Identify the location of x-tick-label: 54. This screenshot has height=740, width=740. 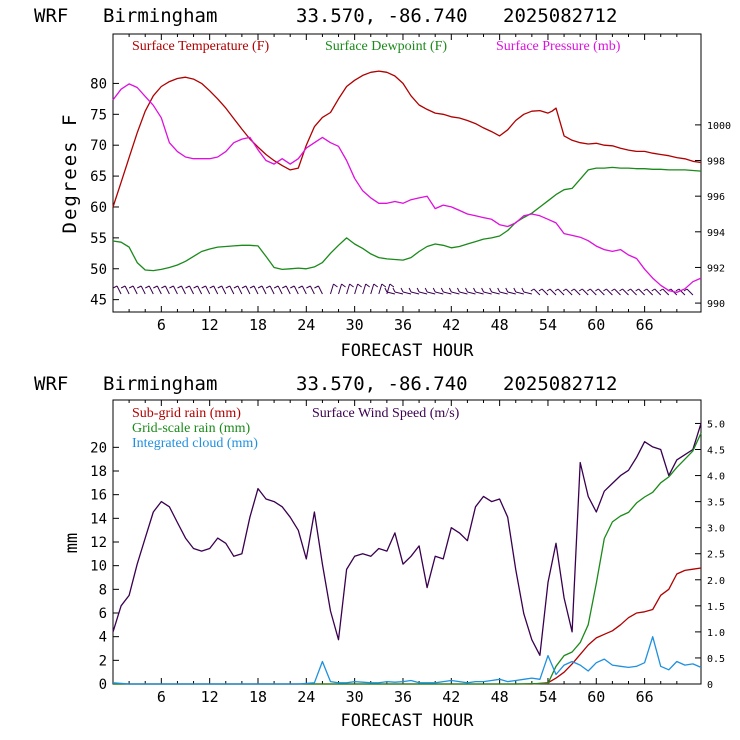
(548, 697).